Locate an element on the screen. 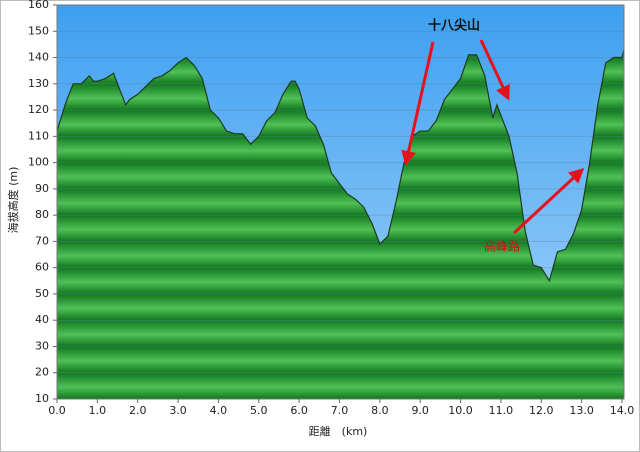 This screenshot has height=452, width=640. x-tick-label: 7.0 is located at coordinates (340, 410).